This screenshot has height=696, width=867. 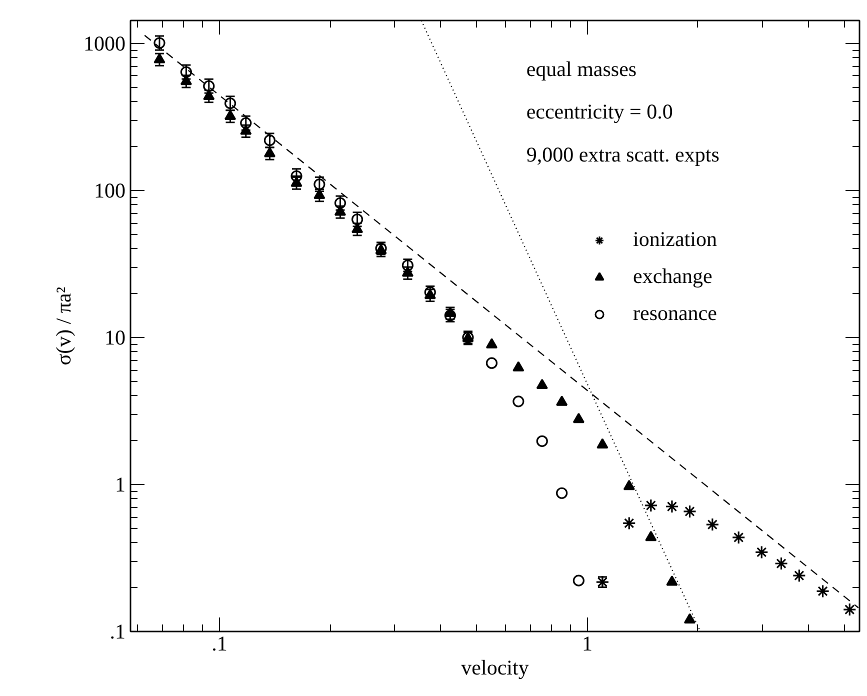 What do you see at coordinates (105, 43) in the screenshot?
I see `y-tick-label: 1000` at bounding box center [105, 43].